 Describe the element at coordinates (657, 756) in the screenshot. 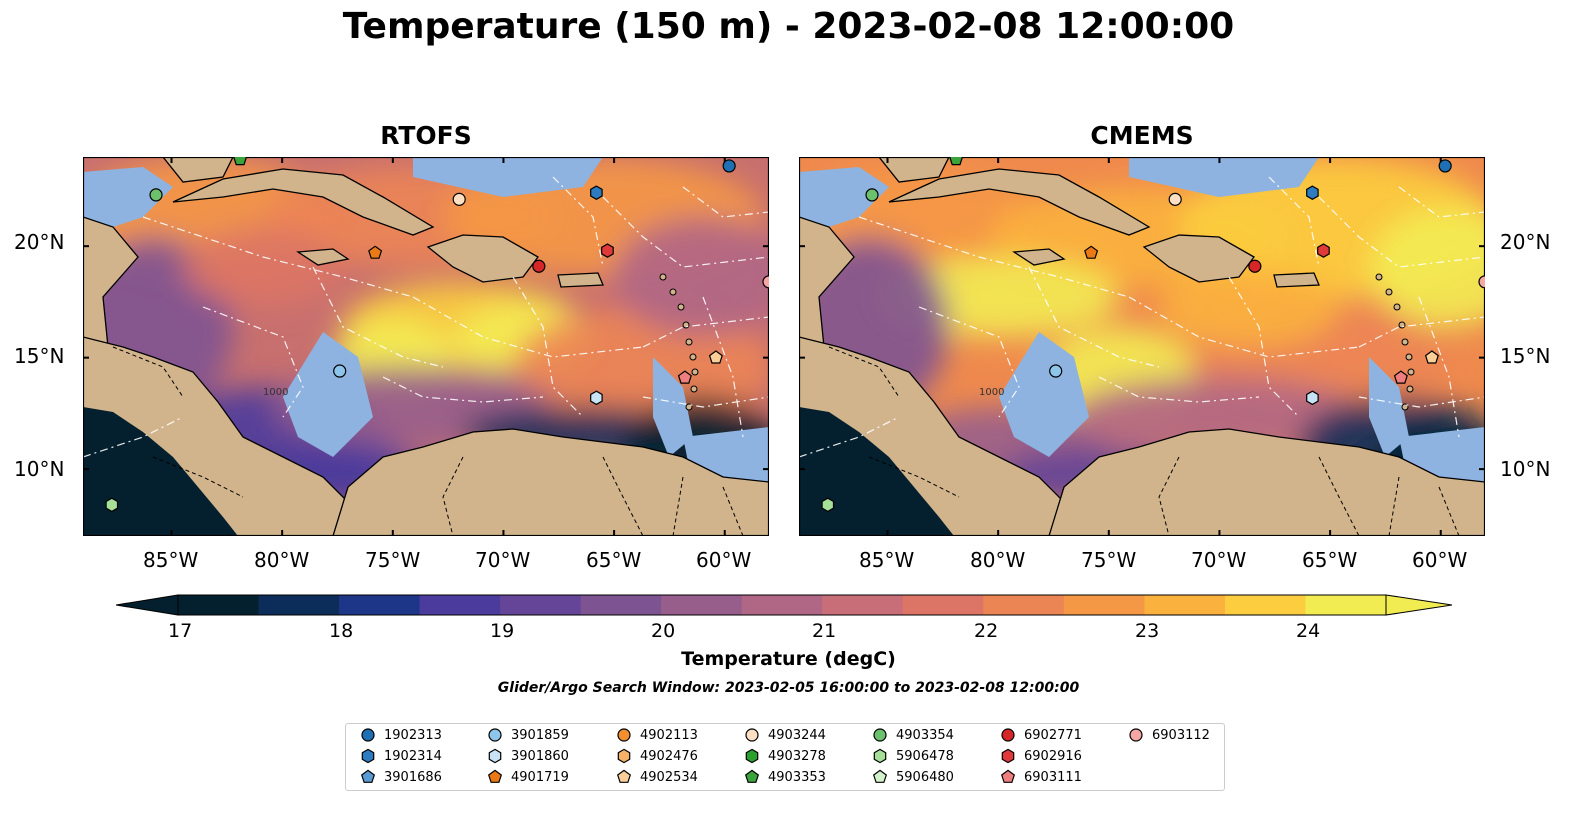

I see `legend-item-4902476: 4902476` at that location.